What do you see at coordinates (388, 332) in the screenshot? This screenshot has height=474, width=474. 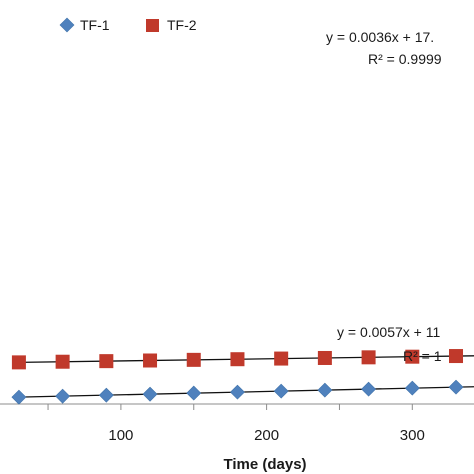 I see `equation-tf1: y = 0.0057x + 11` at bounding box center [388, 332].